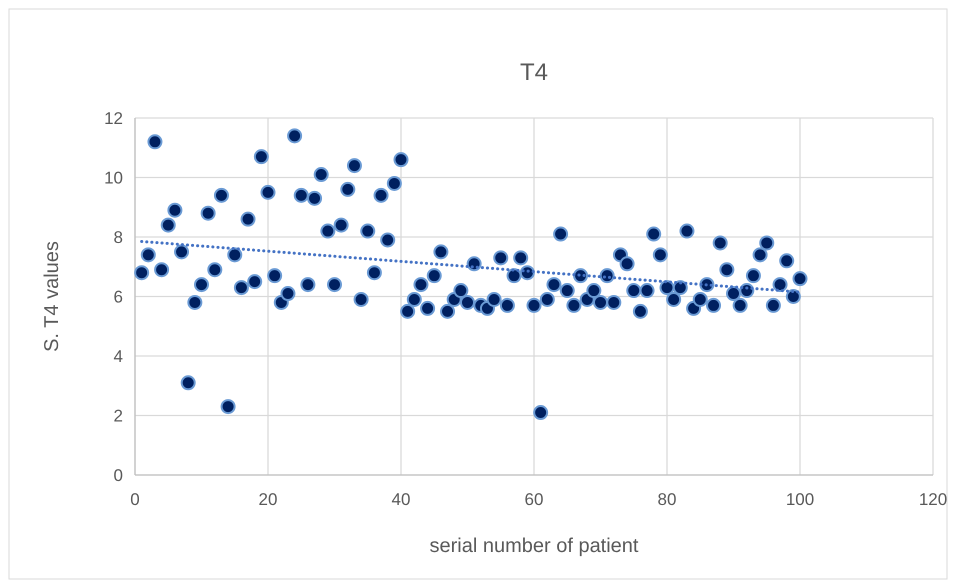 The image size is (956, 580). I want to click on y-tick-label: 6, so click(118, 296).